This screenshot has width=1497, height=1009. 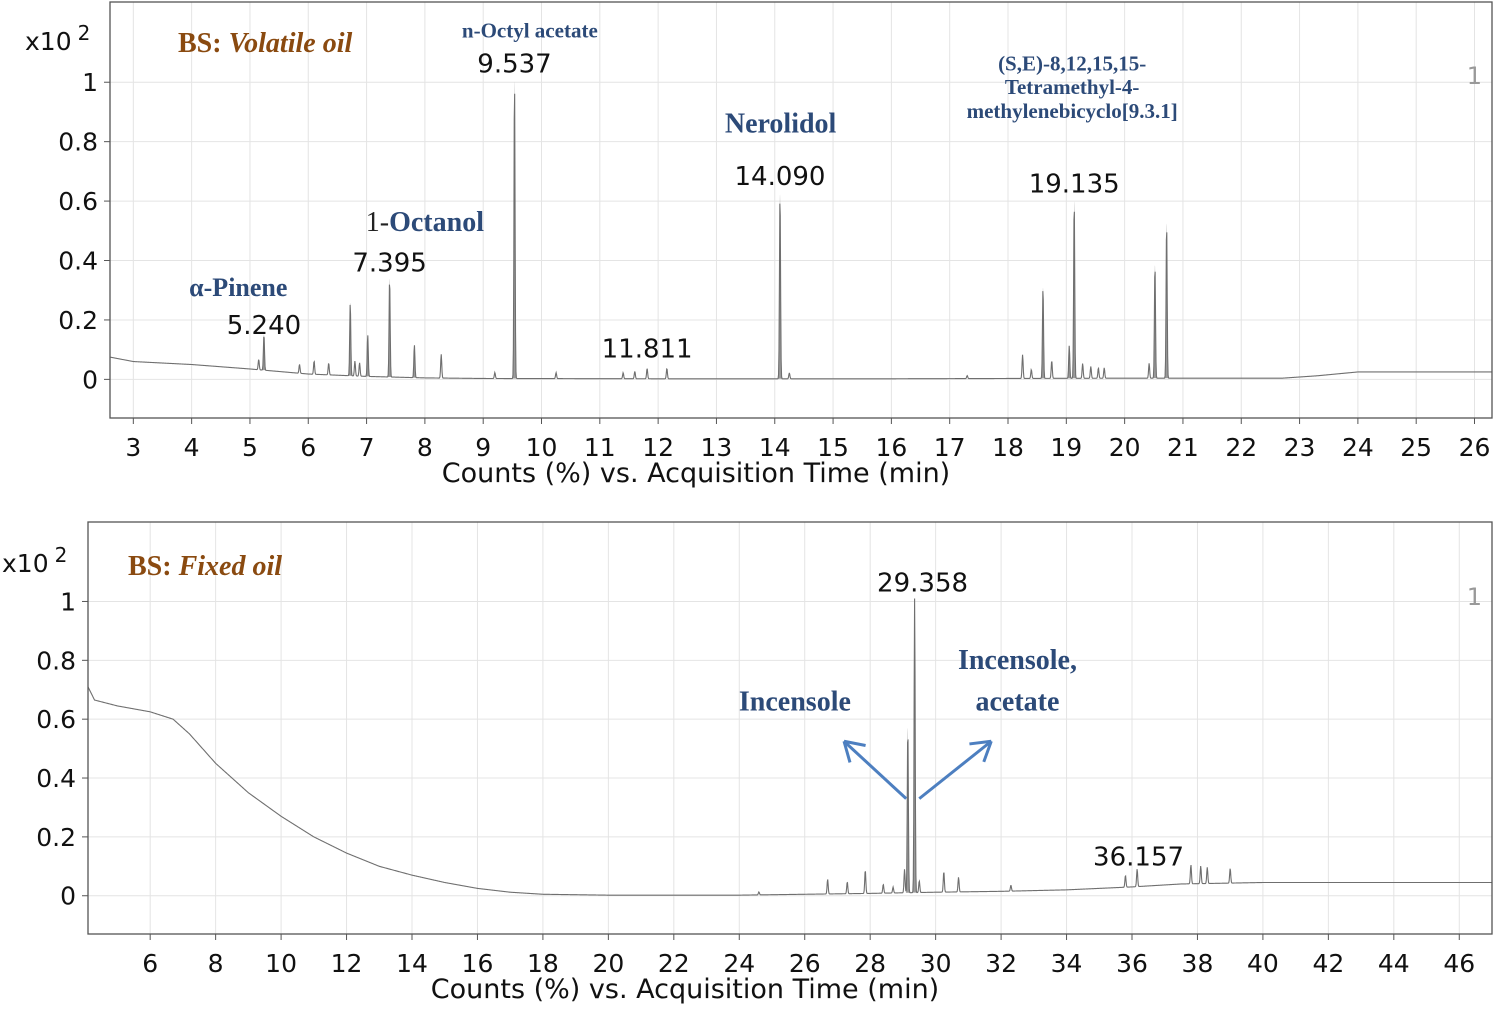 I want to click on retention-time-labels: 29.358 36.157, so click(x=1030, y=721).